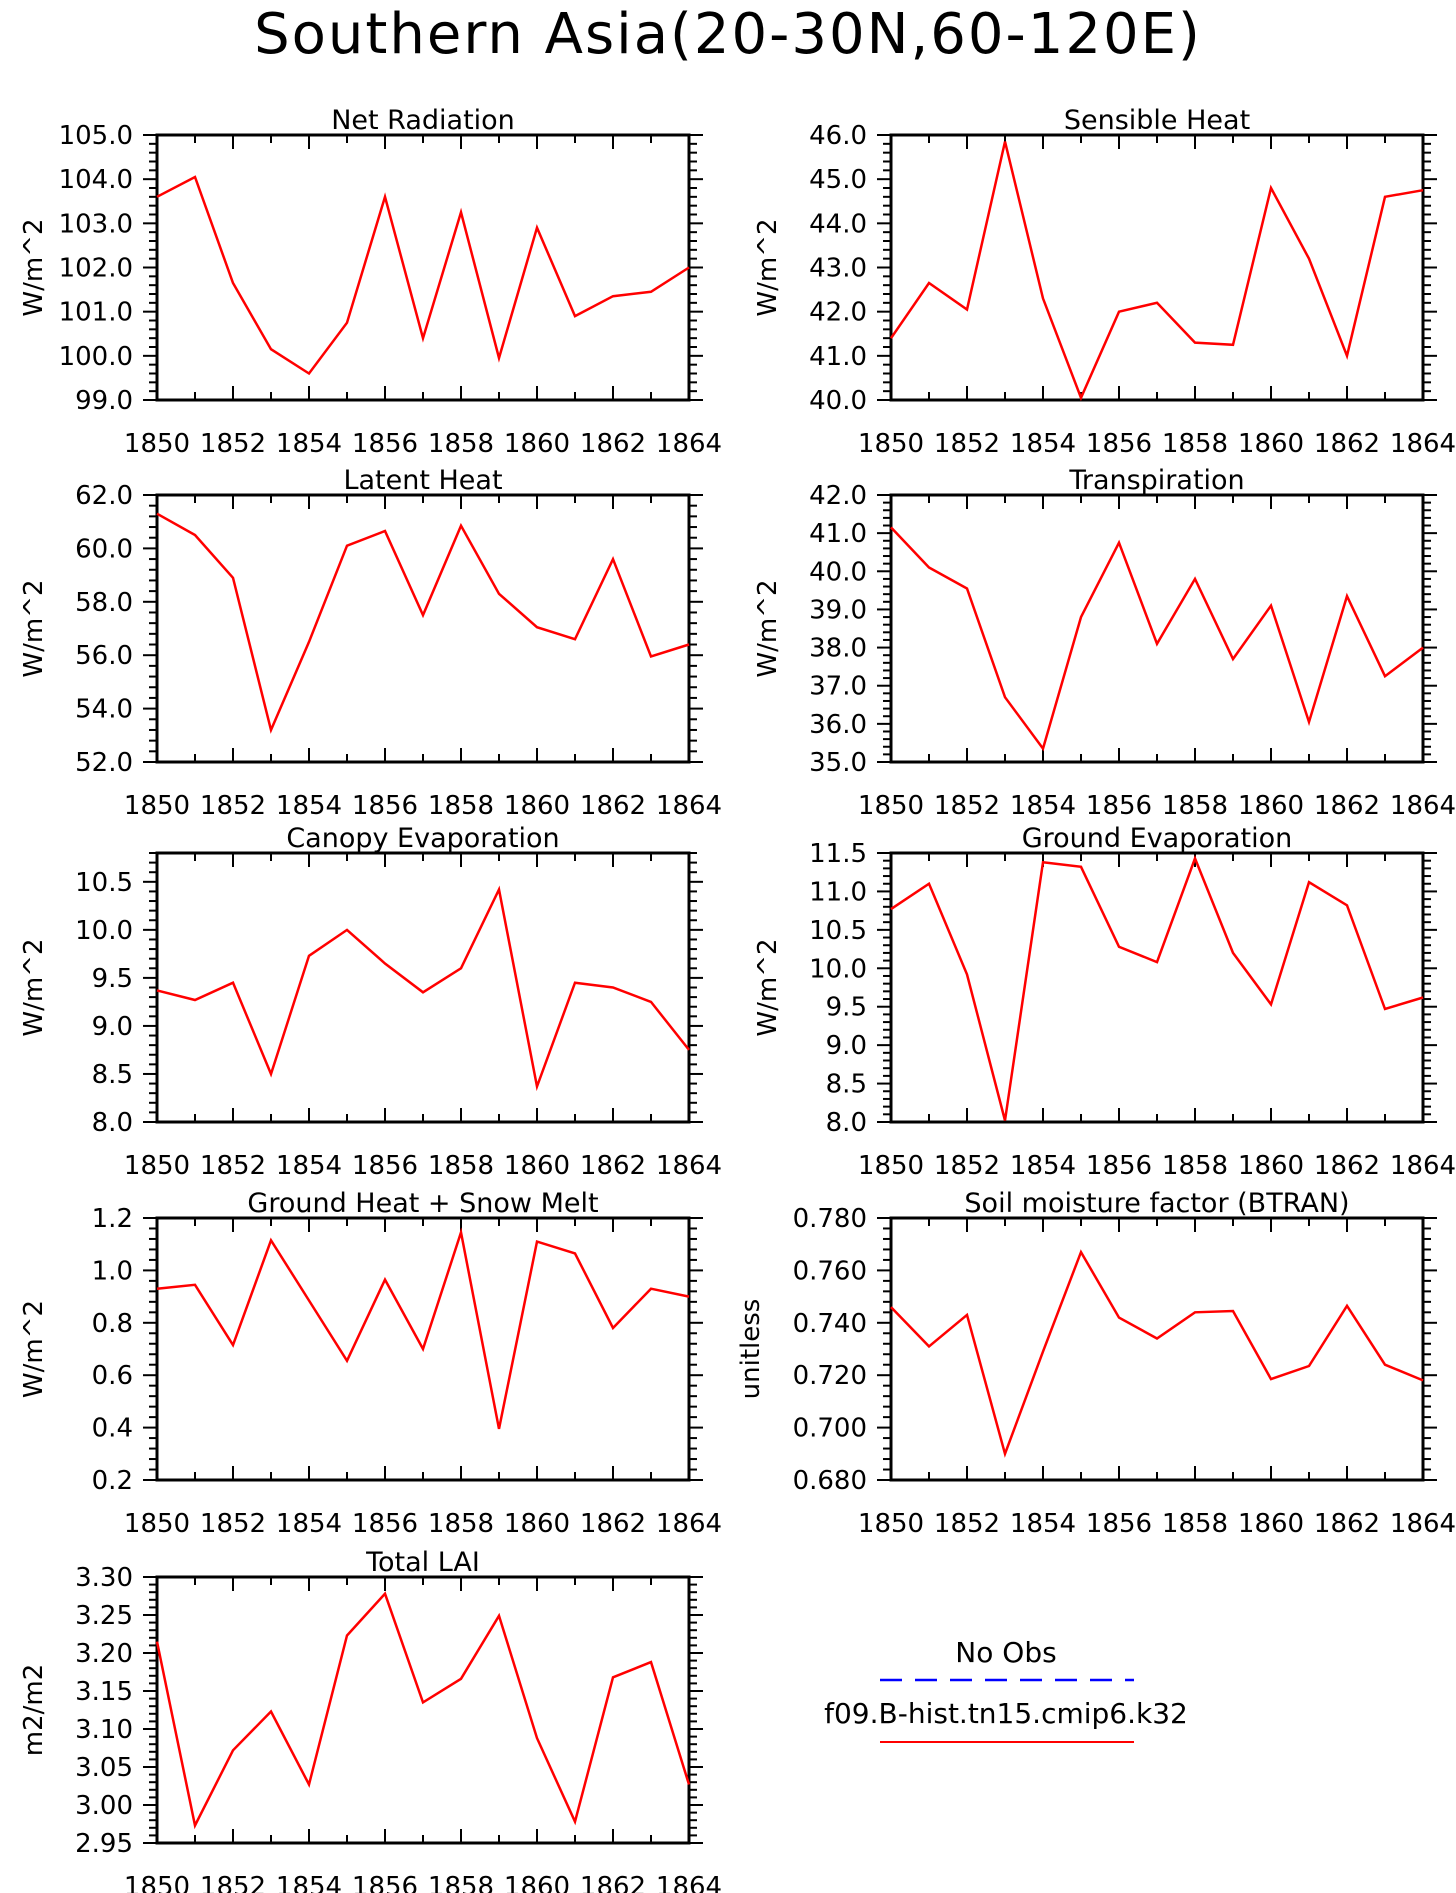  What do you see at coordinates (104, 1806) in the screenshot?
I see `y-tick-label: 3.00` at bounding box center [104, 1806].